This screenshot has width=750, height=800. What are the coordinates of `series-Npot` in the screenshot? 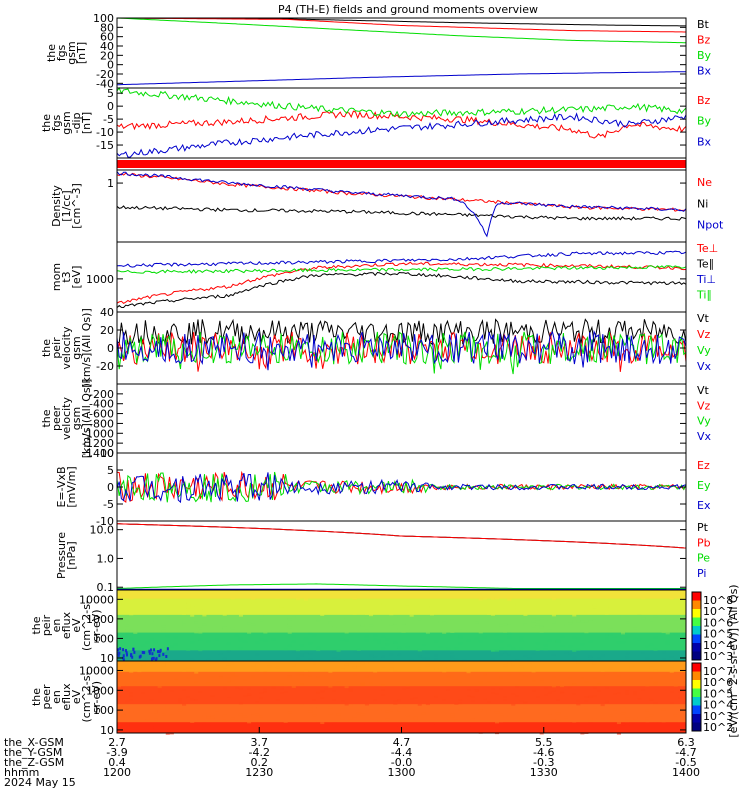 It's located at (401, 204).